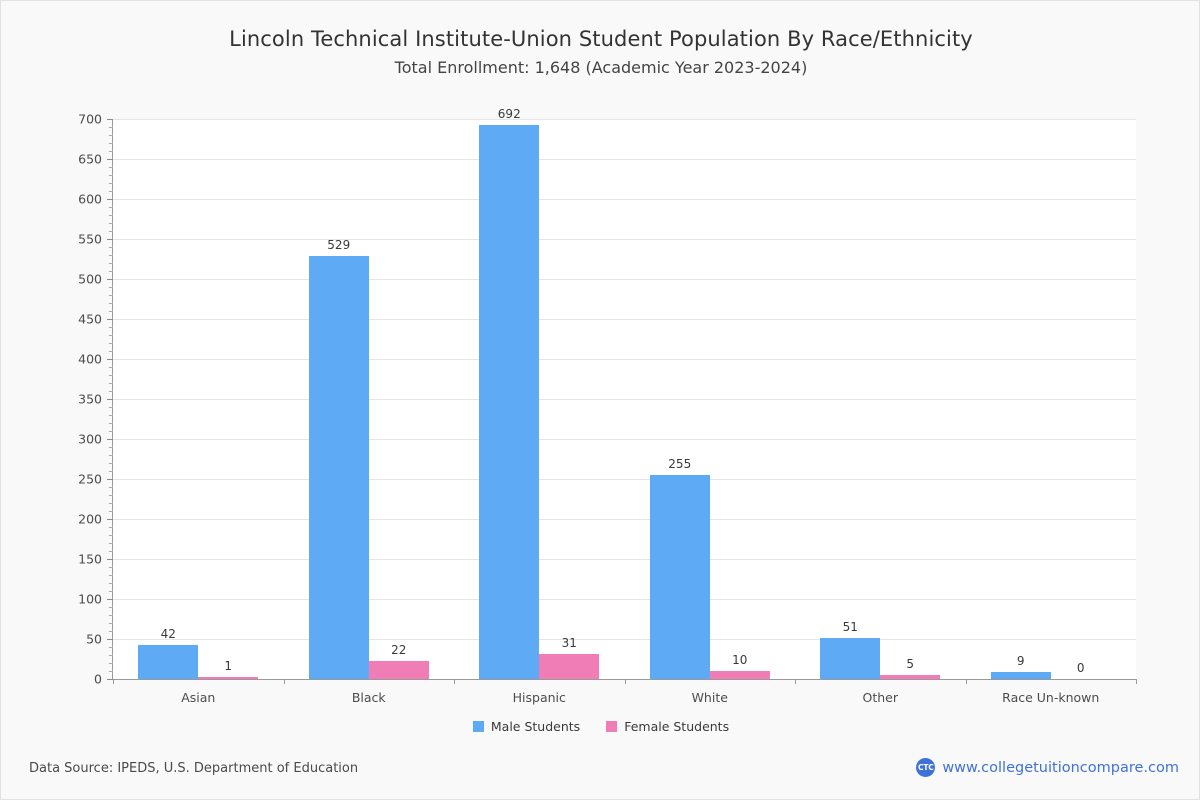 Image resolution: width=1200 pixels, height=800 pixels. I want to click on x-axis-line, so click(624, 679).